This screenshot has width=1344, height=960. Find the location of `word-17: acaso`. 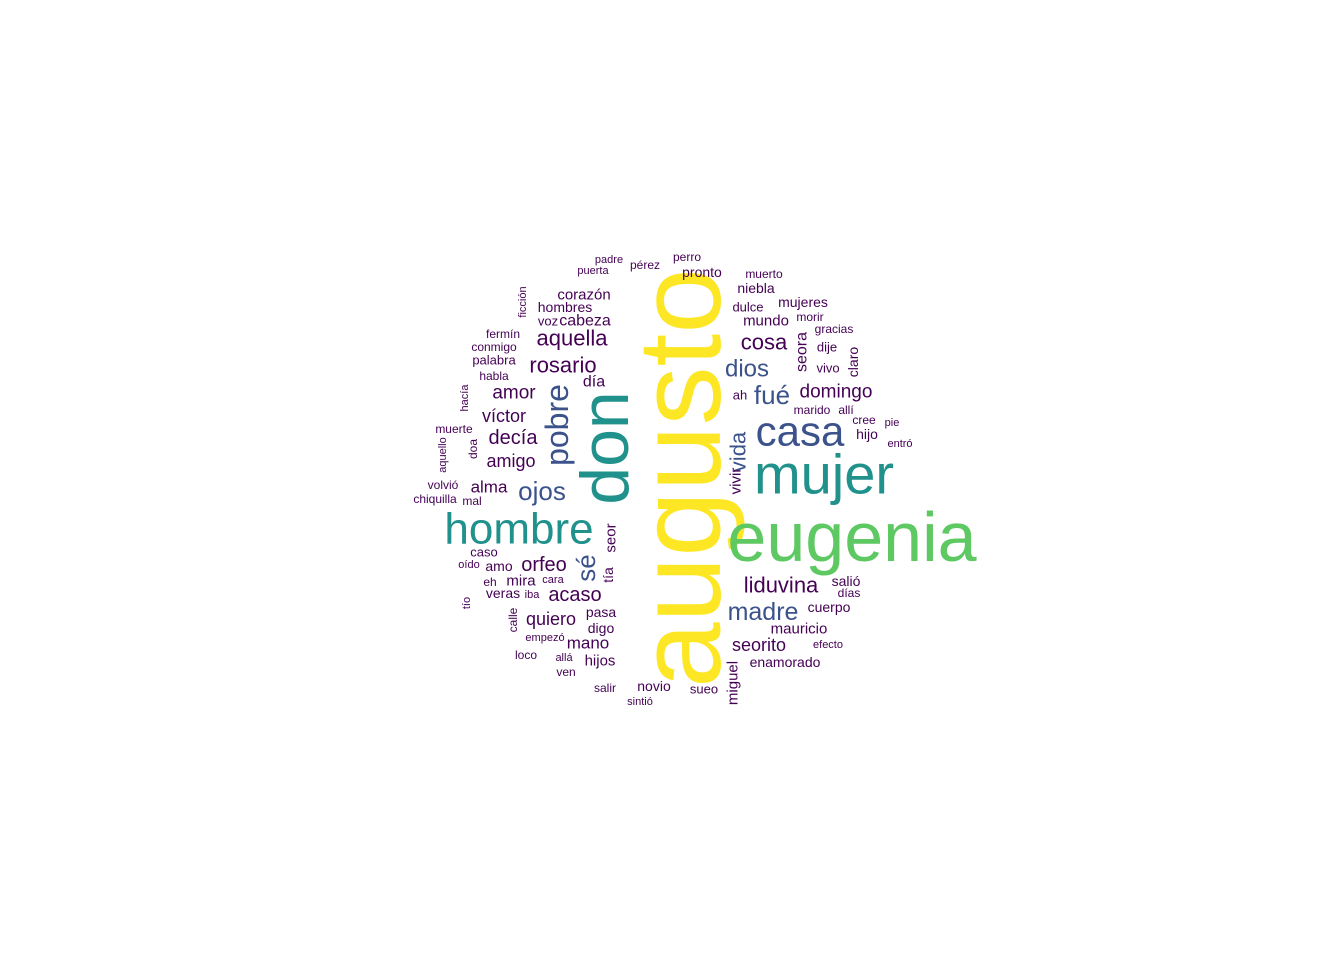

word-17: acaso is located at coordinates (574, 595).